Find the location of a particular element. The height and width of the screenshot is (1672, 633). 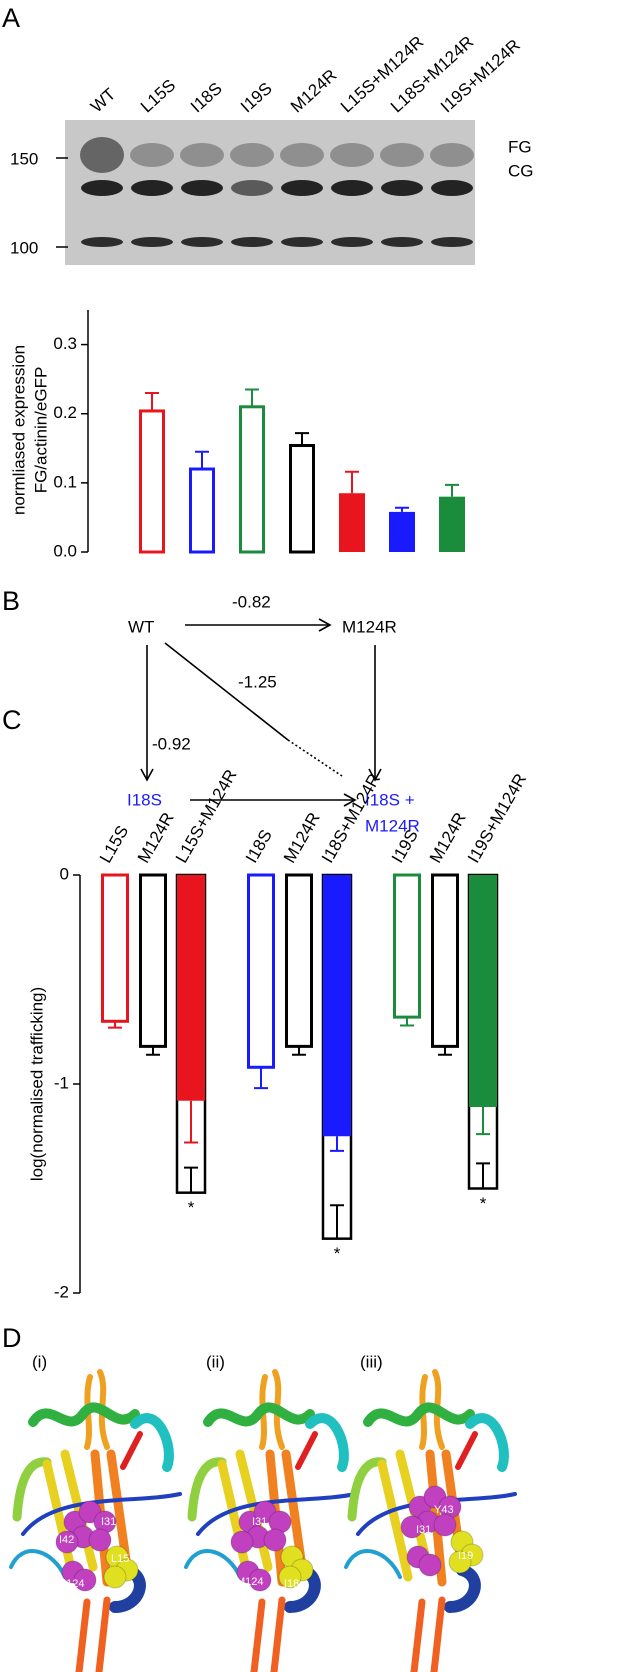

y-tick-label: 0 is located at coordinates (64, 873).